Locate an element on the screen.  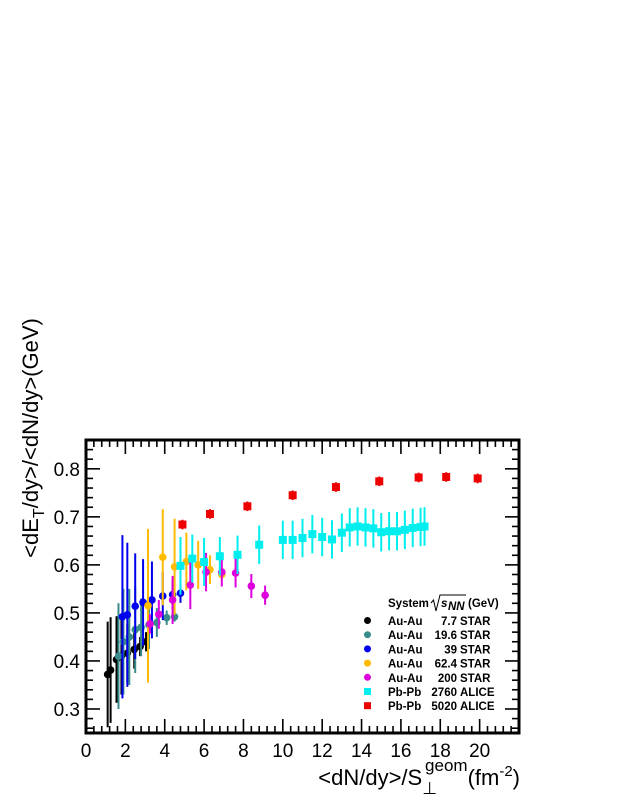
legend-header-unit: (GeV) is located at coordinates (483, 604).